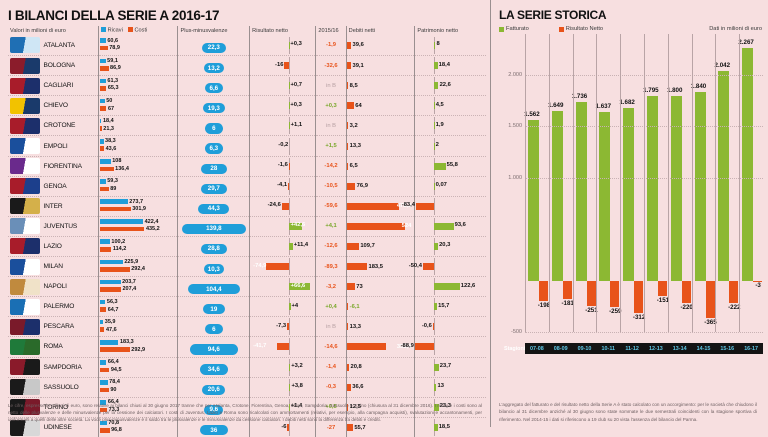  I want to click on costi-bar-row: 21,3, so click(139, 129).